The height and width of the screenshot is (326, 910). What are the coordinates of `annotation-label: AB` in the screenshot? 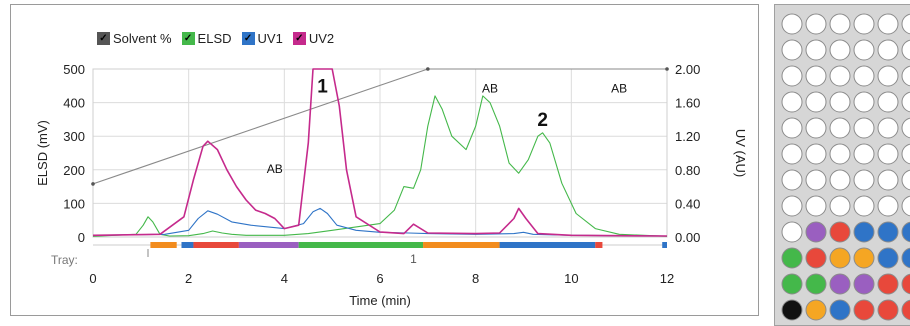 It's located at (275, 169).